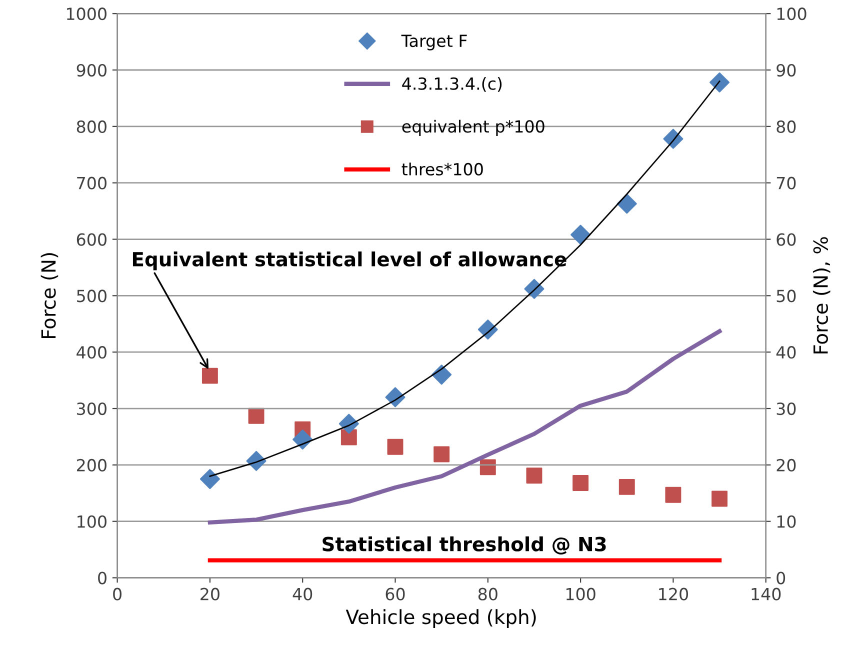  Describe the element at coordinates (442, 169) in the screenshot. I see `legend-label: thres*100` at that location.